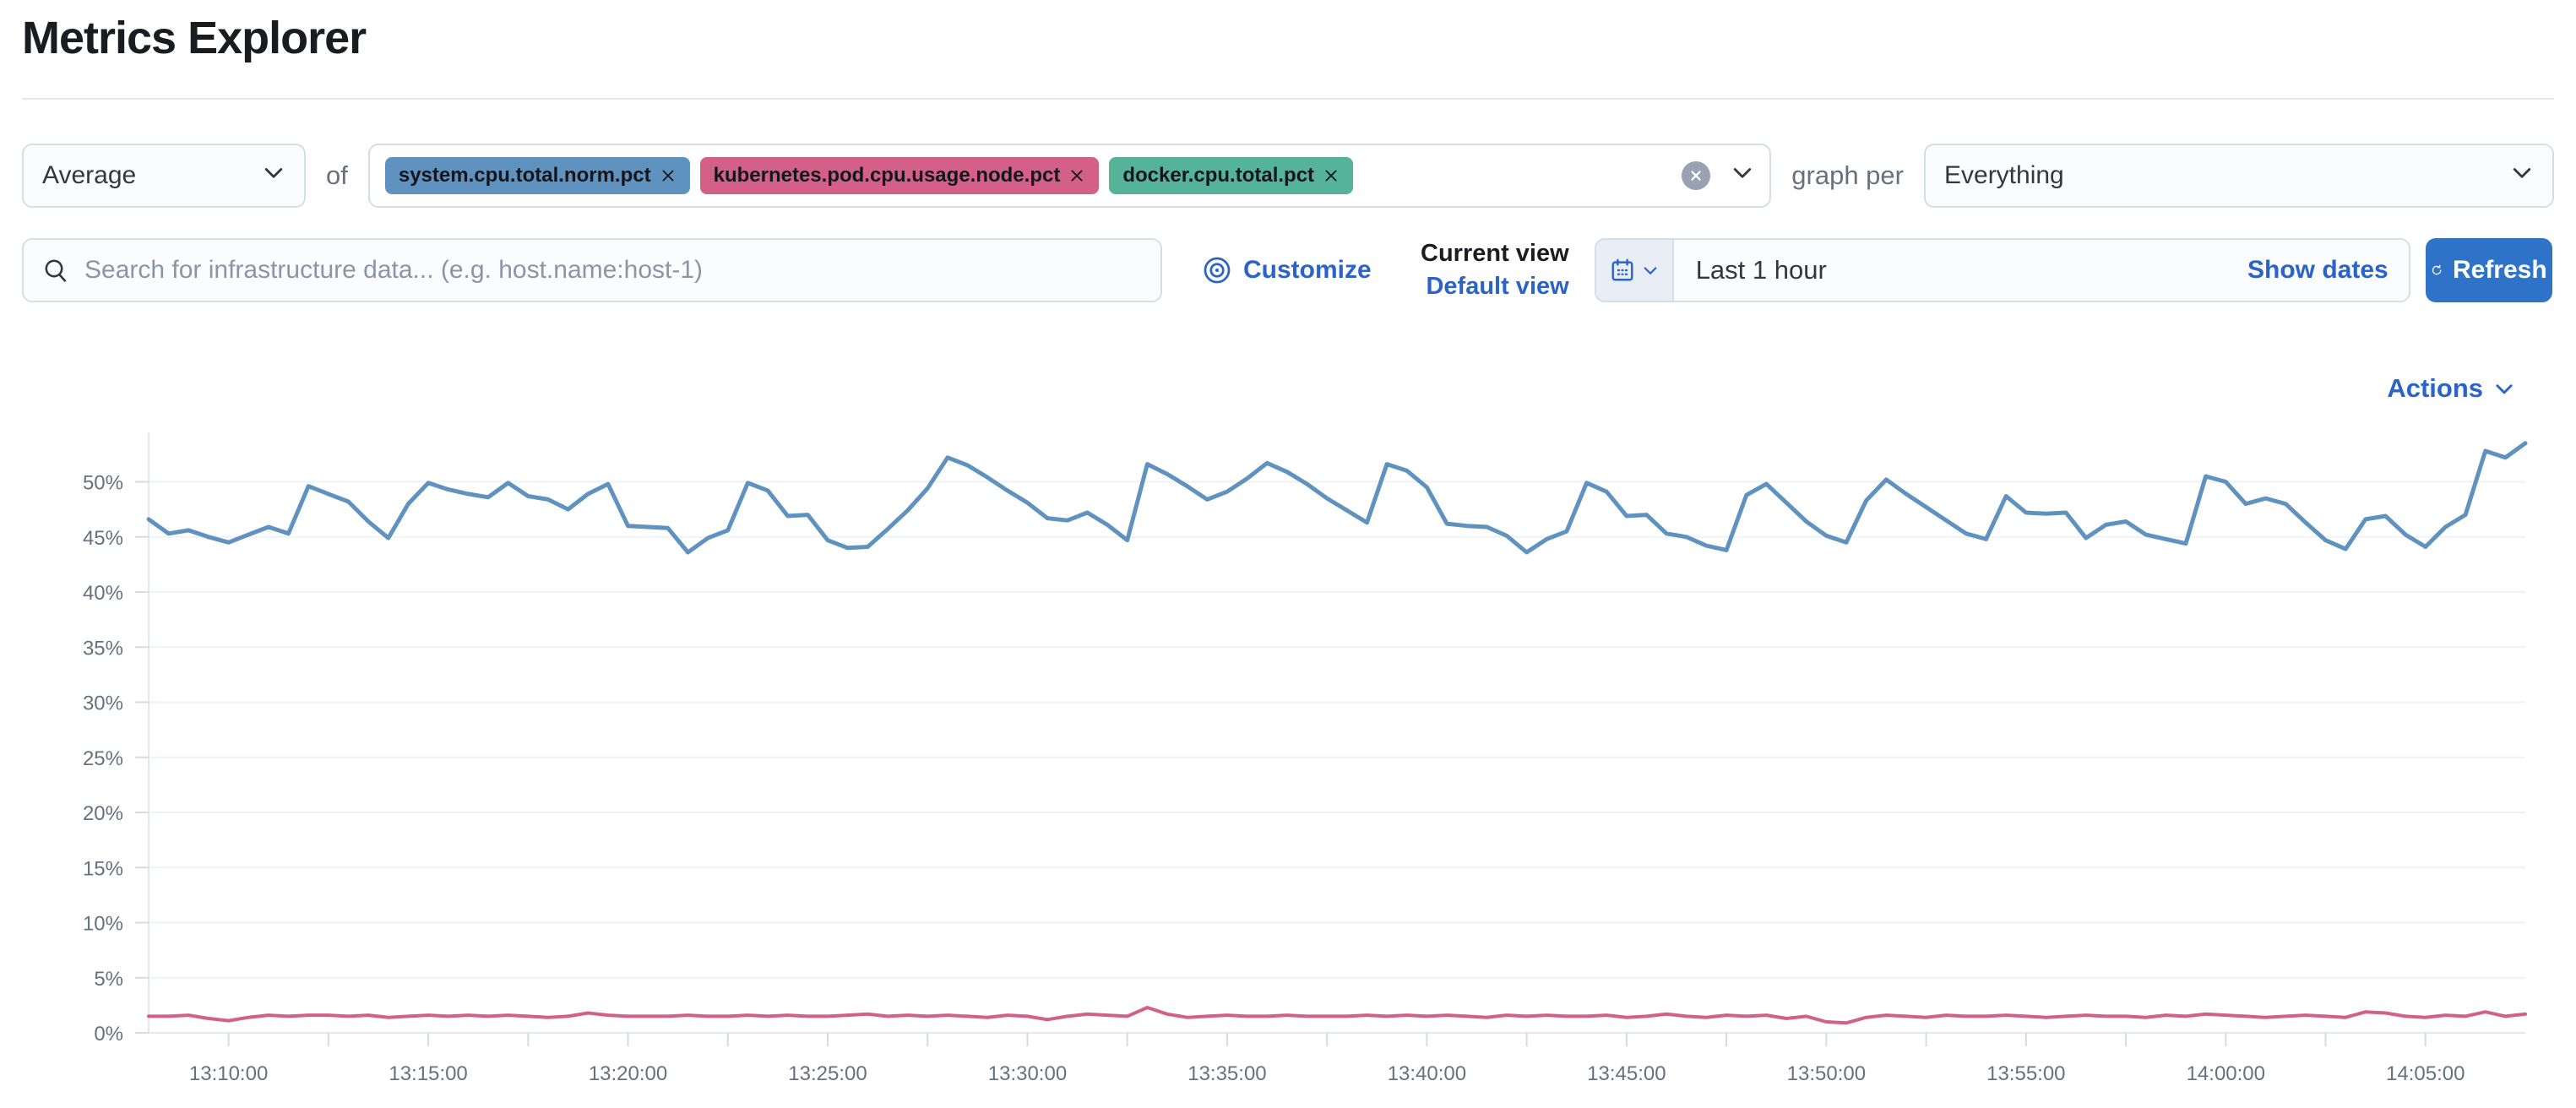 This screenshot has width=2576, height=1108. I want to click on customize-icon, so click(1217, 270).